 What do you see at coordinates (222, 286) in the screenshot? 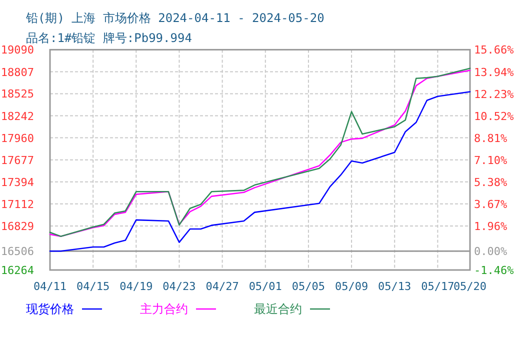
I see `x-tick-label: 04/27` at bounding box center [222, 286].